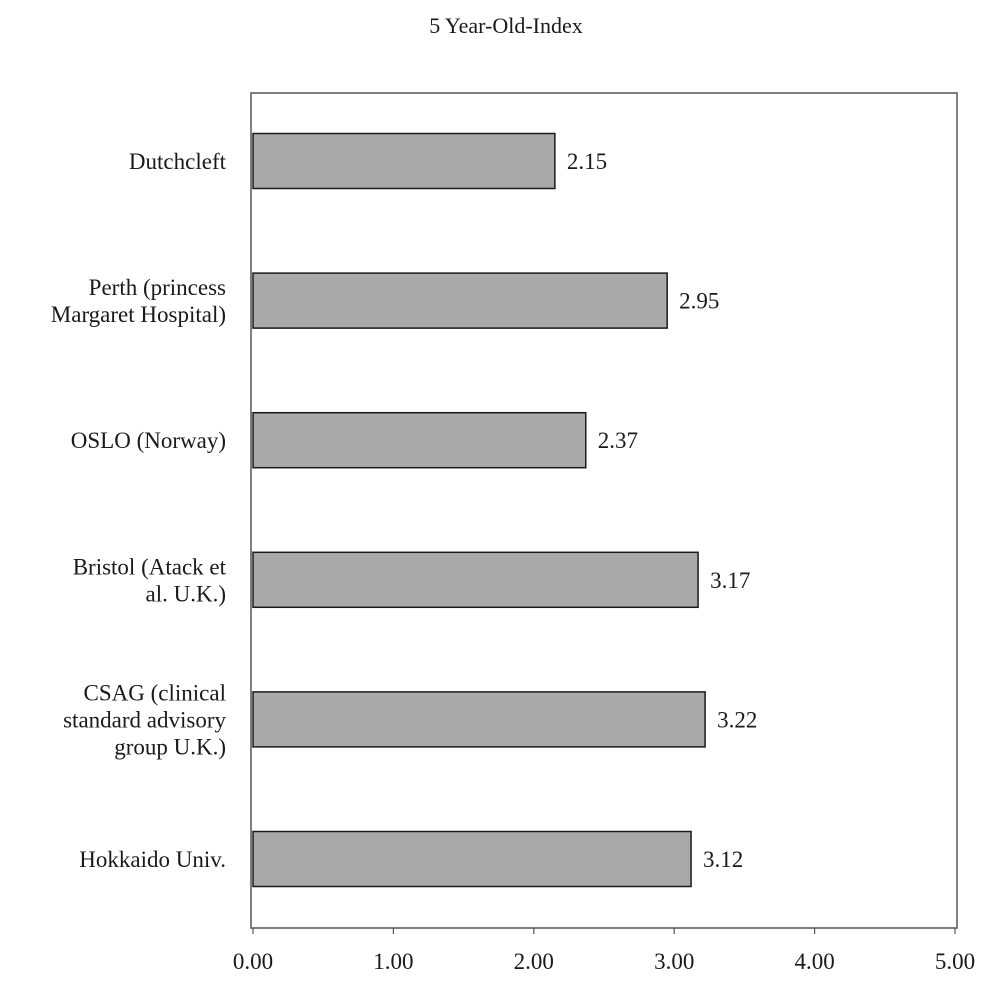 The height and width of the screenshot is (986, 987). I want to click on data-label: 2.37, so click(618, 440).